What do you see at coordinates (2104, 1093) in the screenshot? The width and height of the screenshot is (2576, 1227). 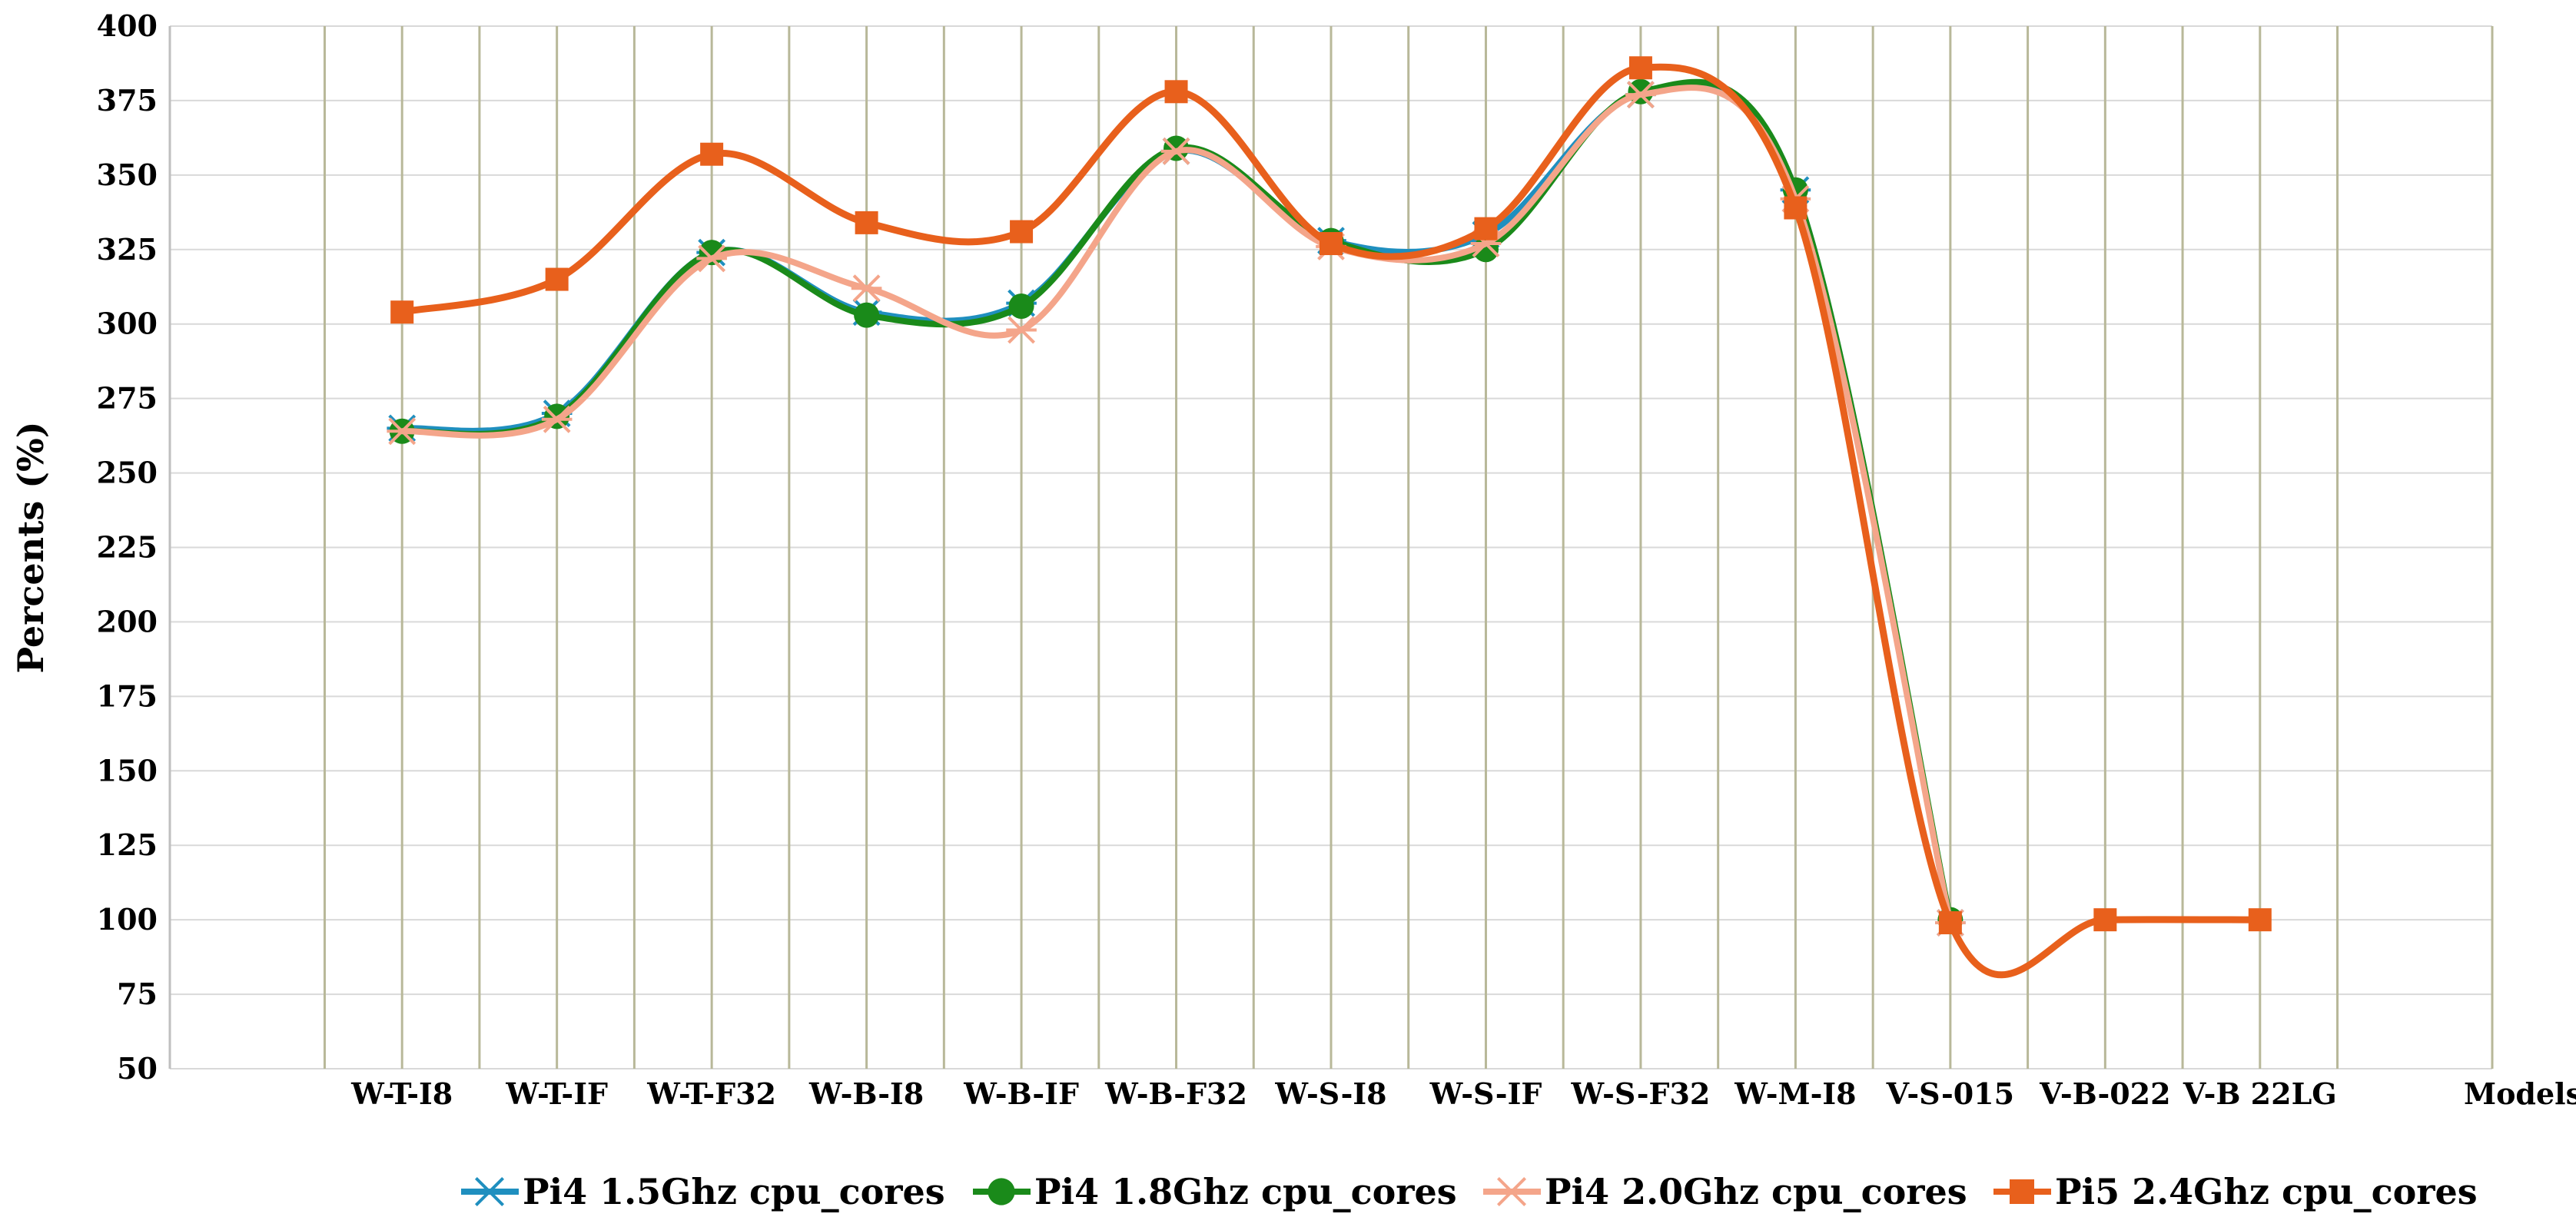 I see `x-tick-label: V-B-022` at bounding box center [2104, 1093].